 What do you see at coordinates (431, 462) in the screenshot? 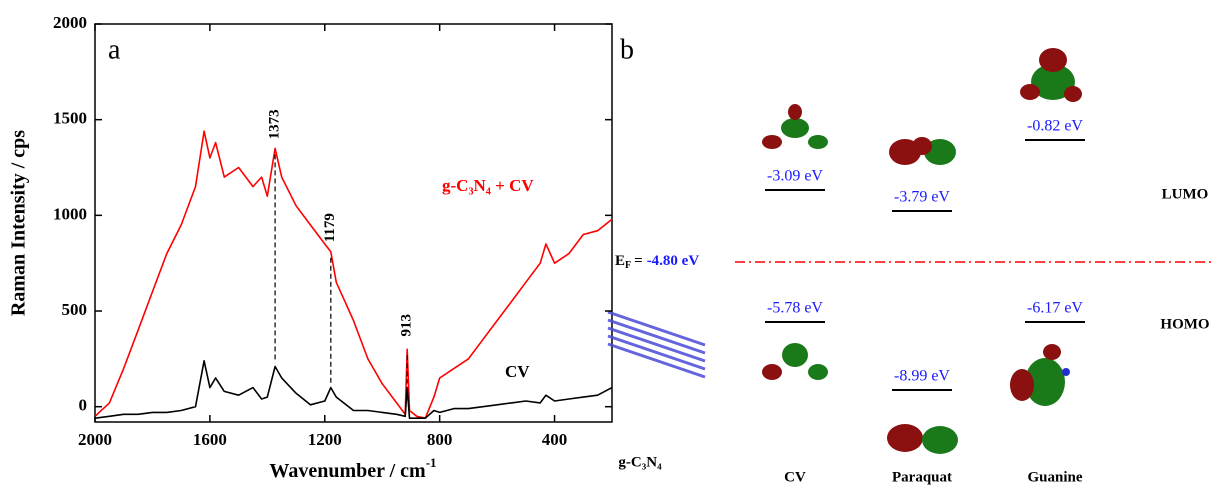
I see `x-axis-label-sup: -1` at bounding box center [431, 462].